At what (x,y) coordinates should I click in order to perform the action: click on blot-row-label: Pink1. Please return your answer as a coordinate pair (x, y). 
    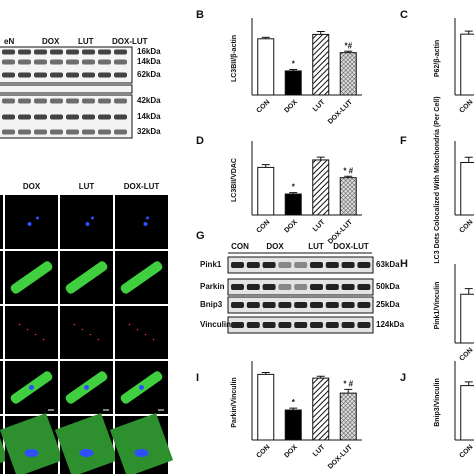
    Looking at the image, I should click on (211, 264).